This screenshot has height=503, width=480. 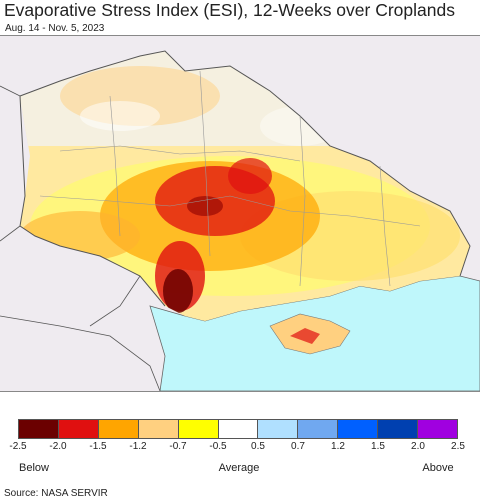 What do you see at coordinates (338, 446) in the screenshot?
I see `legend-tick-label: 1.2` at bounding box center [338, 446].